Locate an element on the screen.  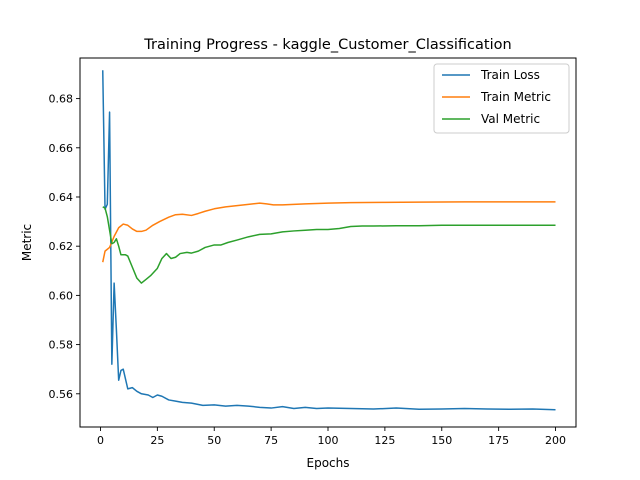
x-tick-label: 200 is located at coordinates (555, 440).